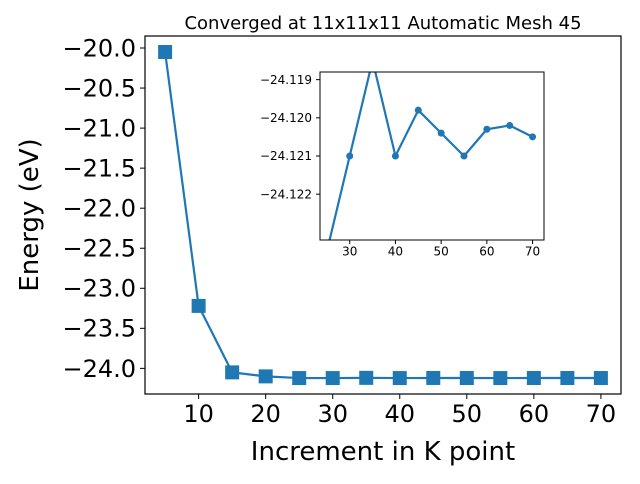 The width and height of the screenshot is (640, 484). I want to click on inset-plot-area, so click(430, 156).